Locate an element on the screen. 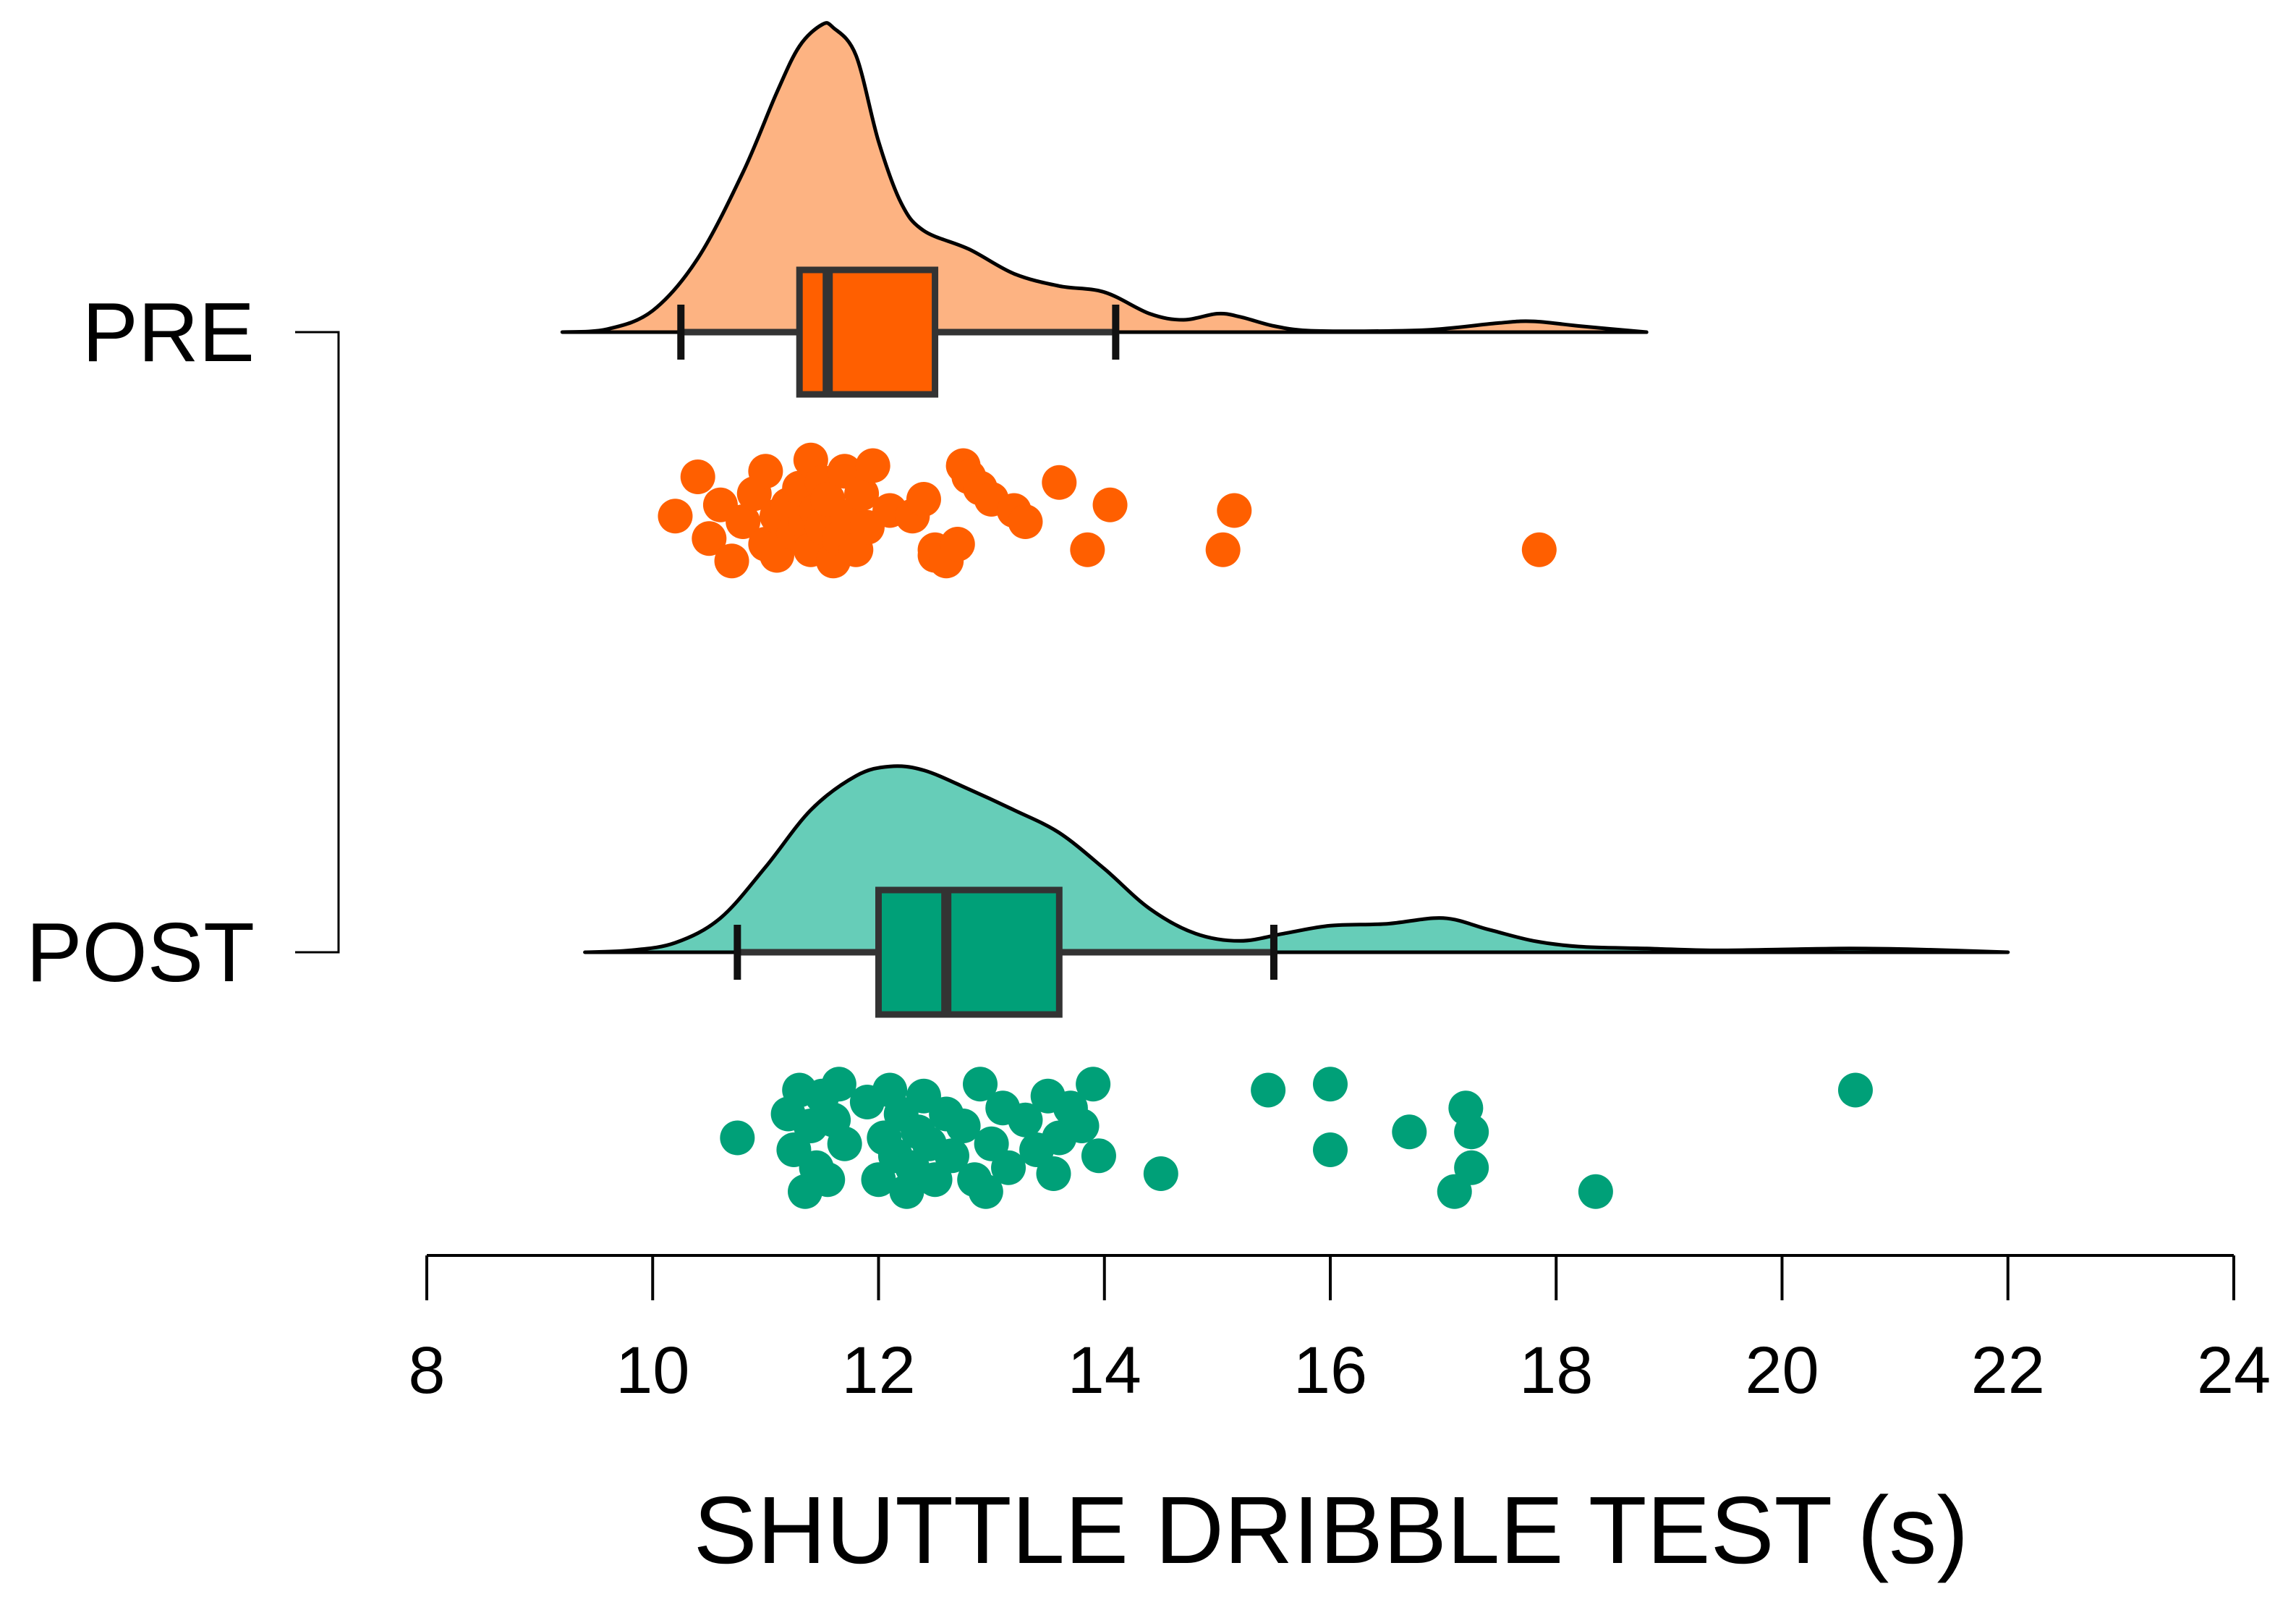  group-label-post: POST is located at coordinates (140, 952).